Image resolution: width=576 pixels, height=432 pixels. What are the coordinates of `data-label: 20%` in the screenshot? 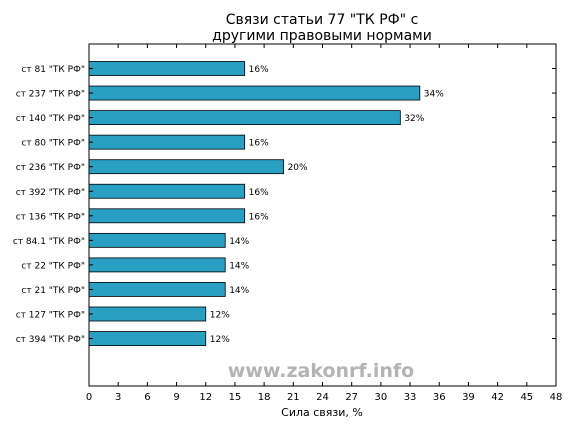 It's located at (298, 168).